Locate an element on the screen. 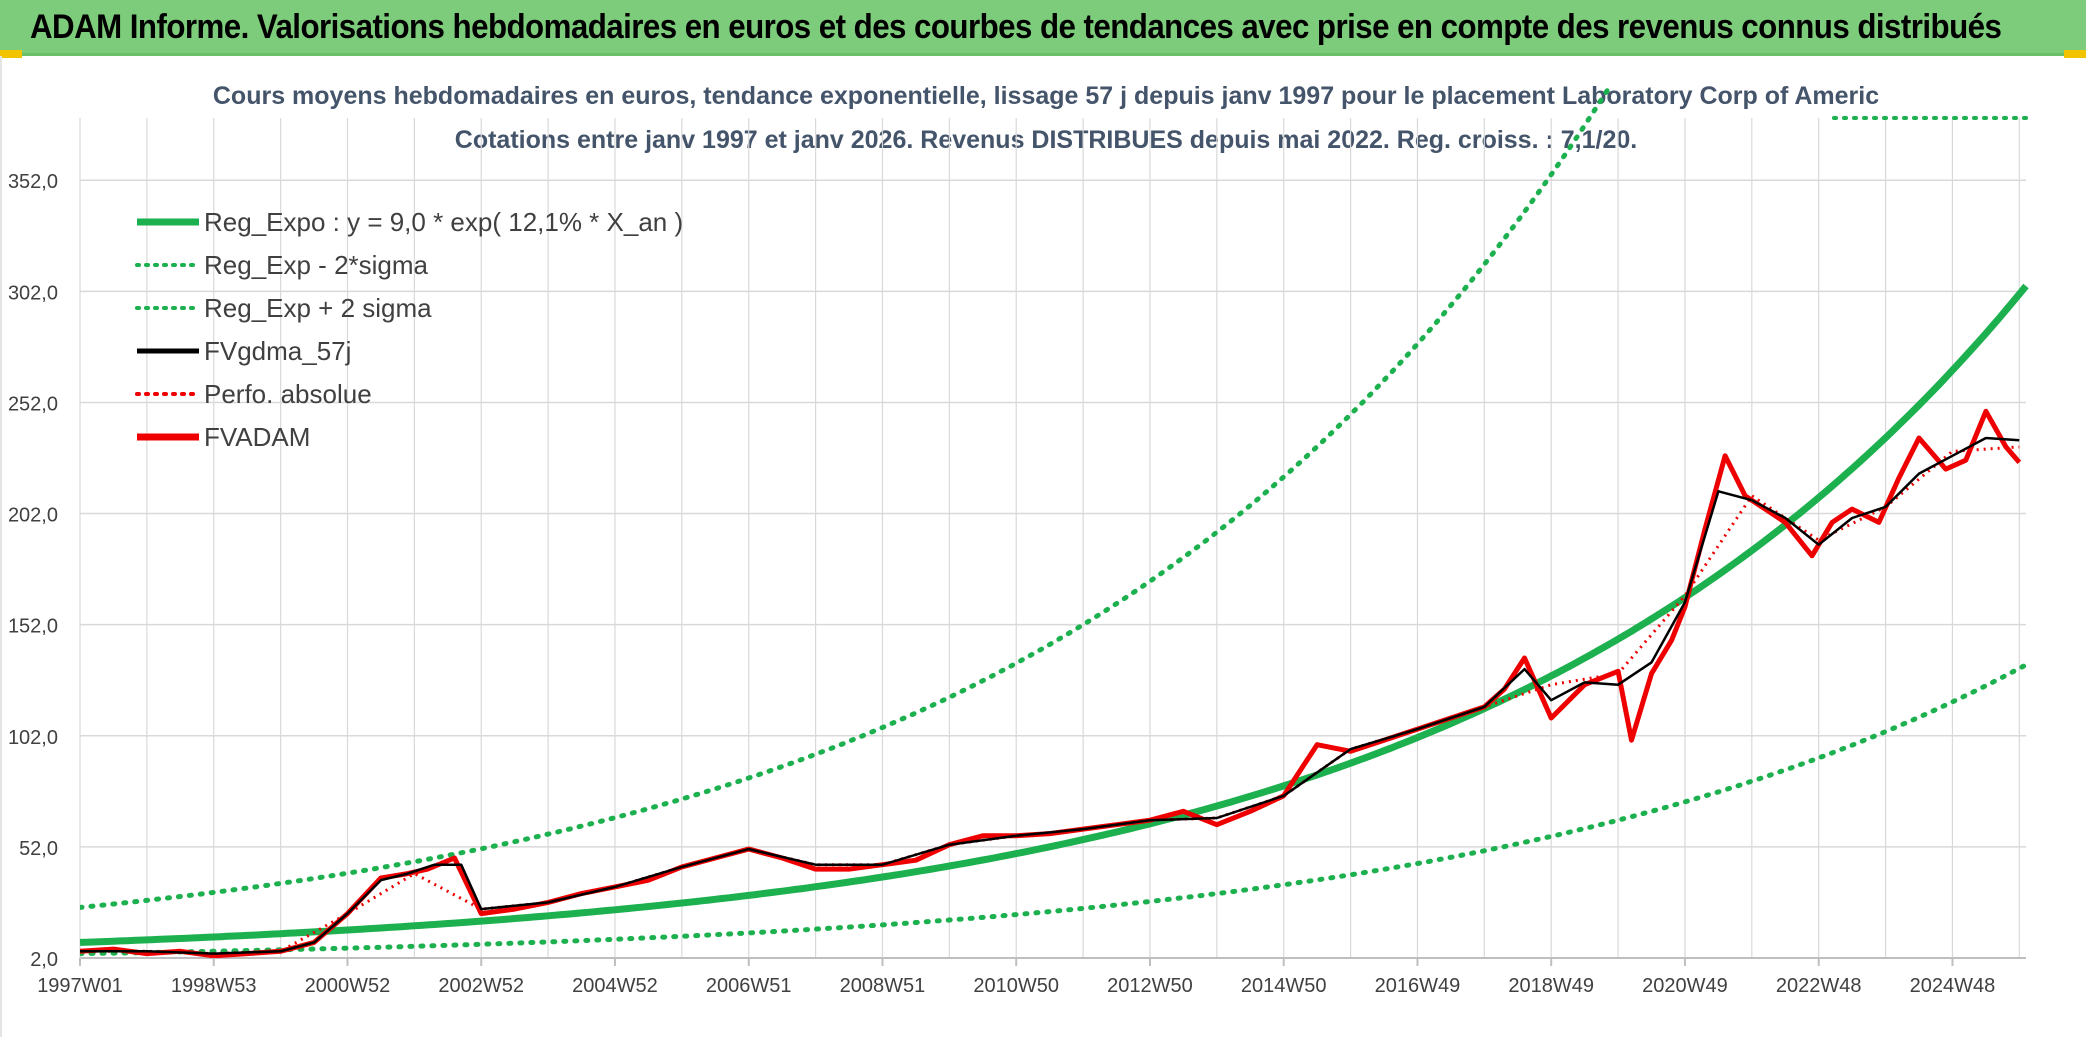  legend-label: FVADAM is located at coordinates (257, 437).